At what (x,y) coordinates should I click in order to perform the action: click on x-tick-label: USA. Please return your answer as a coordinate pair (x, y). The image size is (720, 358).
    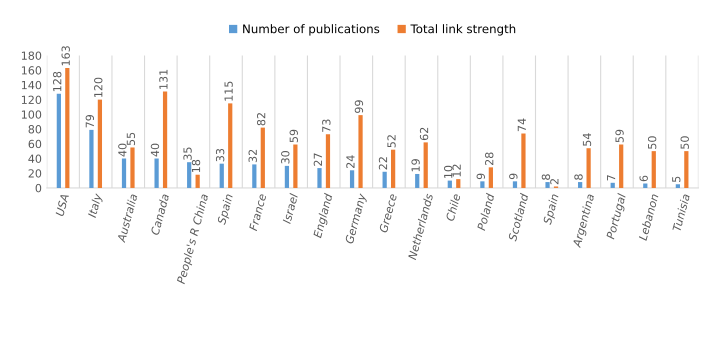
    Looking at the image, I should click on (62, 205).